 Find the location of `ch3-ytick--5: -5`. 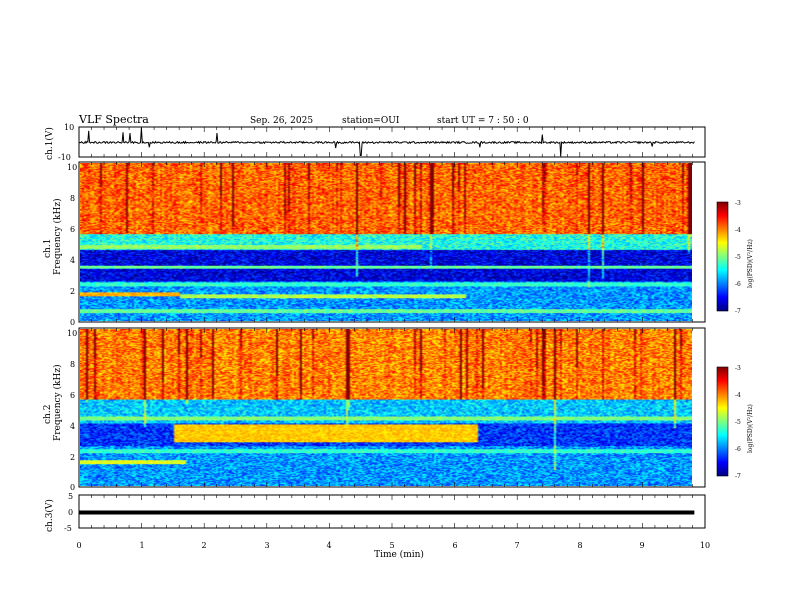

ch3-ytick--5: -5 is located at coordinates (68, 528).